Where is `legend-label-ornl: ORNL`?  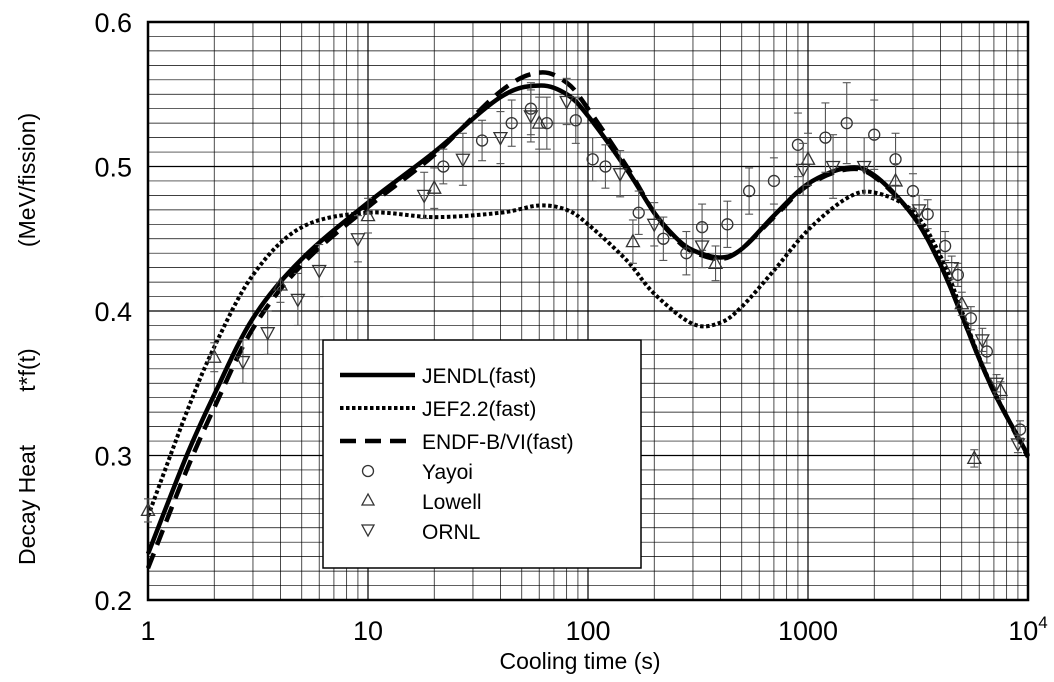
legend-label-ornl: ORNL is located at coordinates (451, 532).